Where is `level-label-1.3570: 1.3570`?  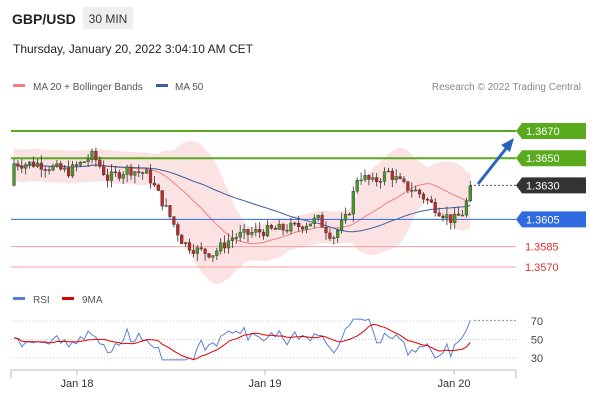
level-label-1.3570: 1.3570 is located at coordinates (542, 268).